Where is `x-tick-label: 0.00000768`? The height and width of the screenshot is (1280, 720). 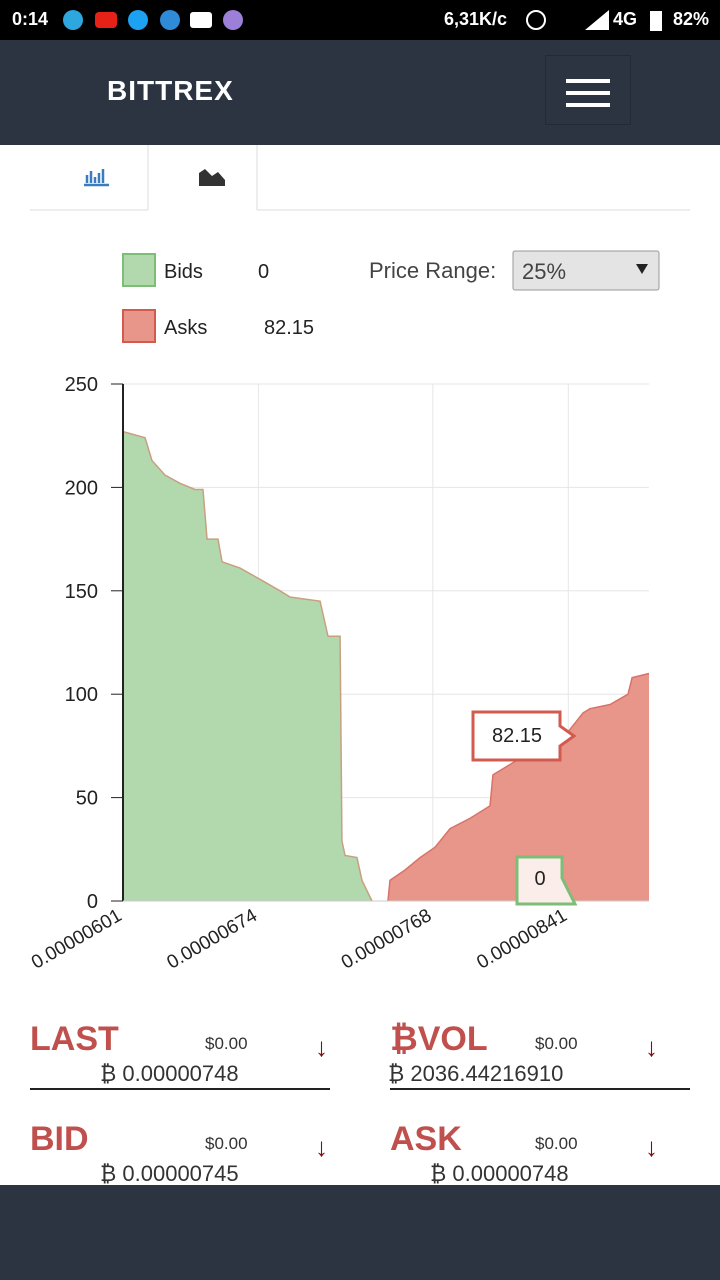
x-tick-label: 0.00000768 is located at coordinates (386, 939).